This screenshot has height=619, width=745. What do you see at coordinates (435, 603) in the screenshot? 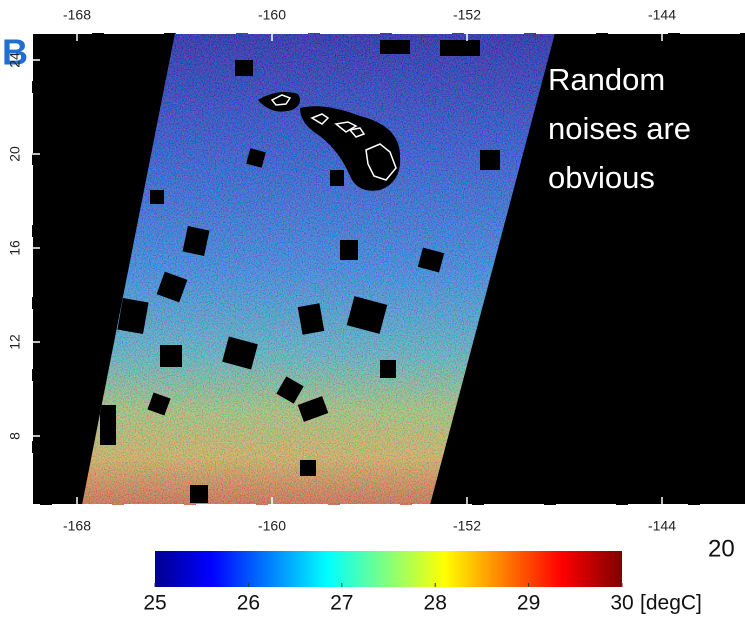
I see `colorbar-tick-label: 28` at bounding box center [435, 603].